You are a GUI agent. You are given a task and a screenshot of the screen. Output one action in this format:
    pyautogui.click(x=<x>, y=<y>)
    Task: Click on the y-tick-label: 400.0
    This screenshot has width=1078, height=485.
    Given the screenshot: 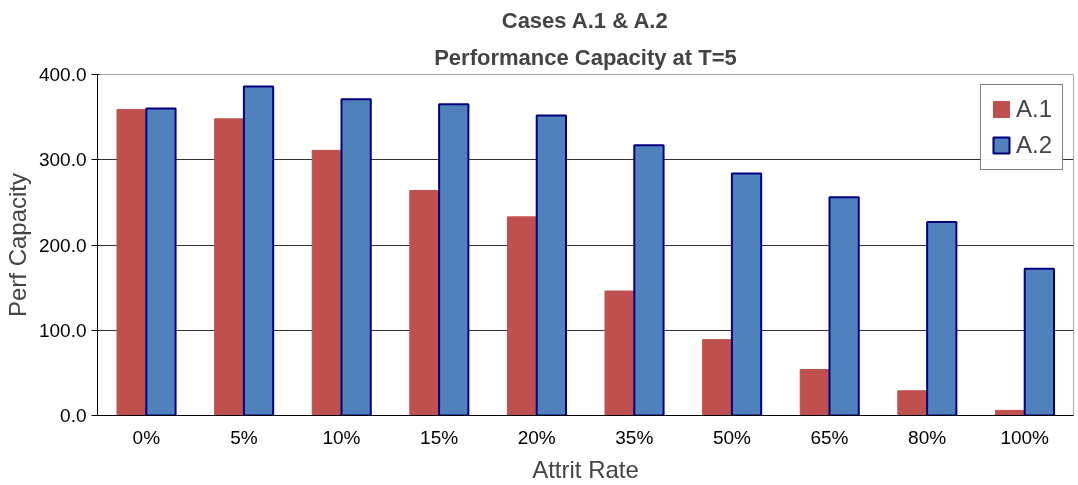 What is the action you would take?
    pyautogui.click(x=62, y=74)
    